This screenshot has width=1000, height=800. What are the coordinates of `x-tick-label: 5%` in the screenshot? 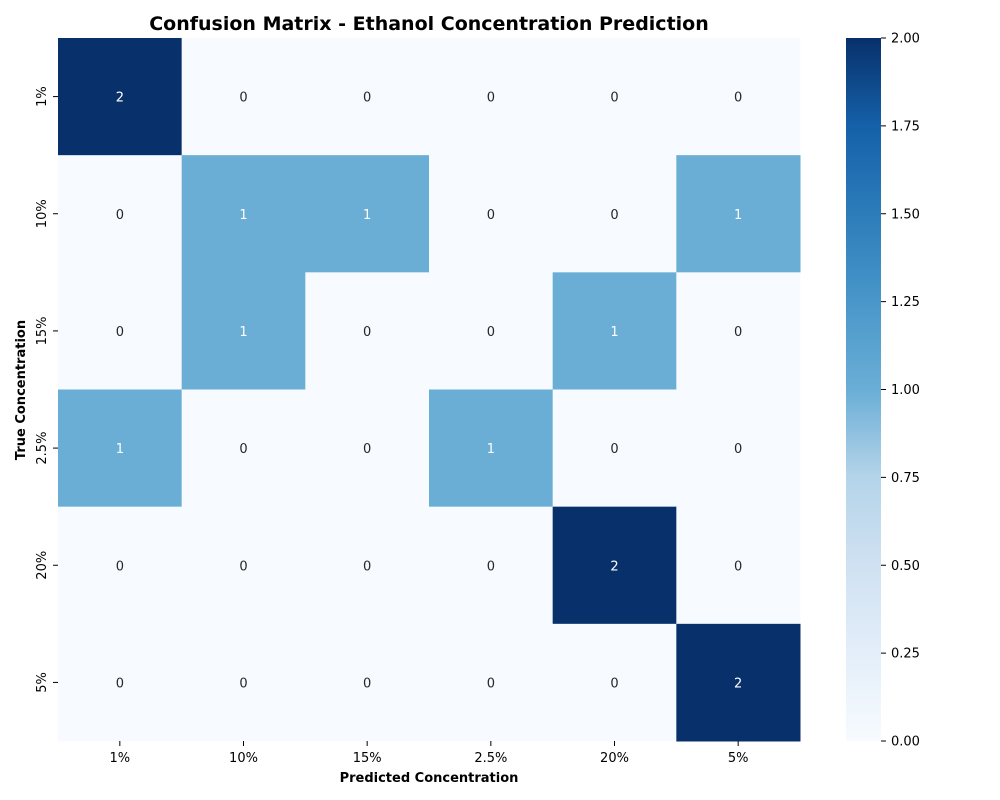 It's located at (738, 758).